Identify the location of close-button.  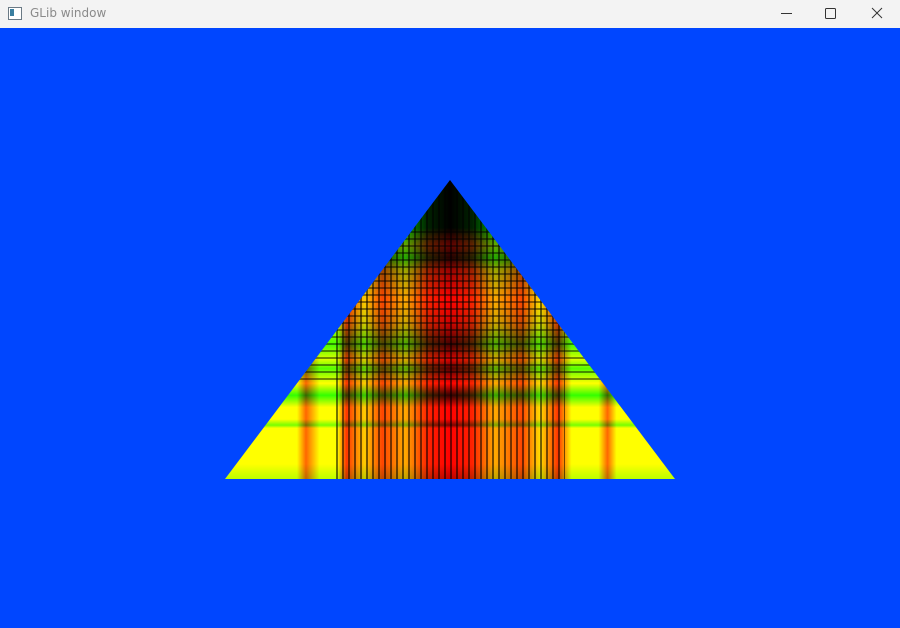
(877, 13).